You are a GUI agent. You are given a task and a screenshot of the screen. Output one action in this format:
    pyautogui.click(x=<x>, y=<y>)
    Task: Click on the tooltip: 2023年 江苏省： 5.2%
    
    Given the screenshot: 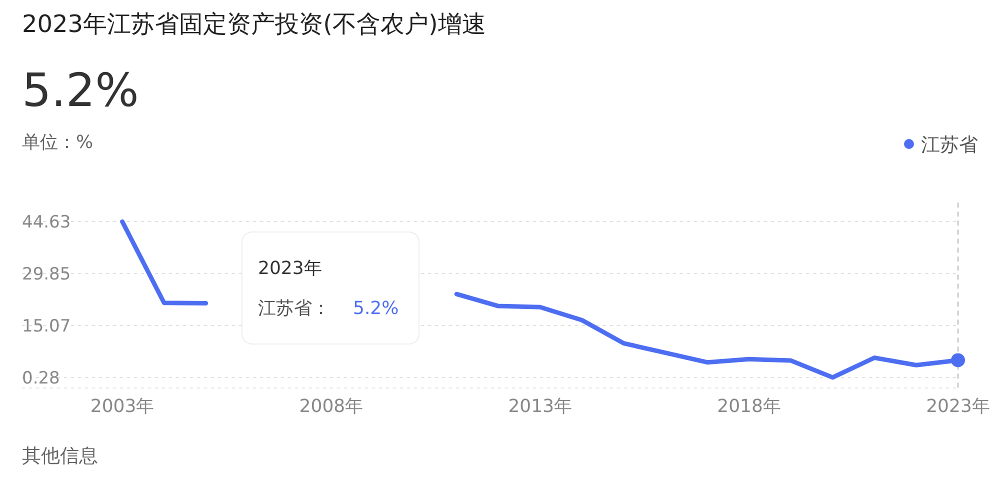 What is the action you would take?
    pyautogui.click(x=331, y=288)
    